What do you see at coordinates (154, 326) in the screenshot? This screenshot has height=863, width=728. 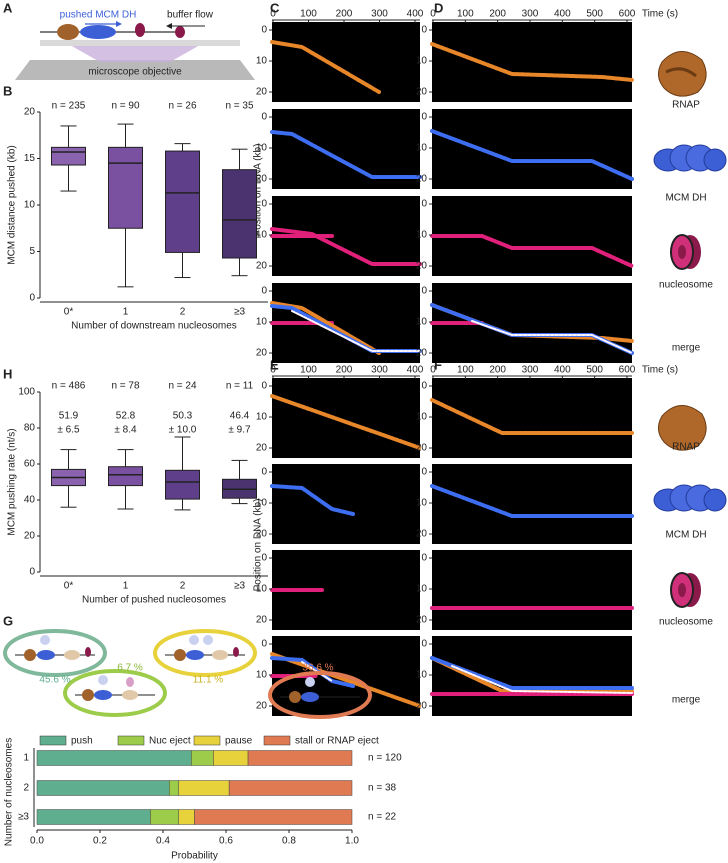 I see `x-axis-title: Number of downstream nucleosomes` at bounding box center [154, 326].